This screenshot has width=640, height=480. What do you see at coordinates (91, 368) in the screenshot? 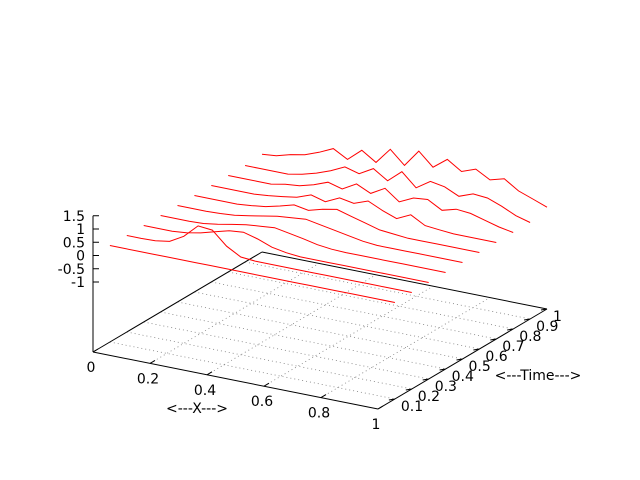
I see `x-tick-label: 0` at bounding box center [91, 368].